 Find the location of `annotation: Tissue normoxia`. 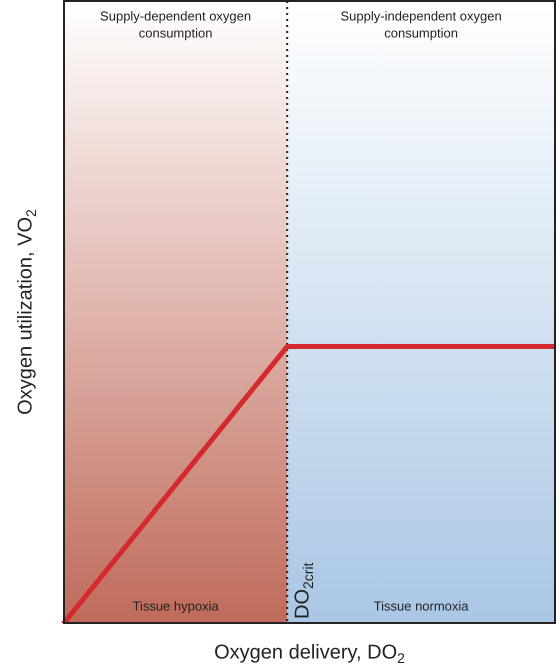

annotation: Tissue normoxia is located at coordinates (422, 606).